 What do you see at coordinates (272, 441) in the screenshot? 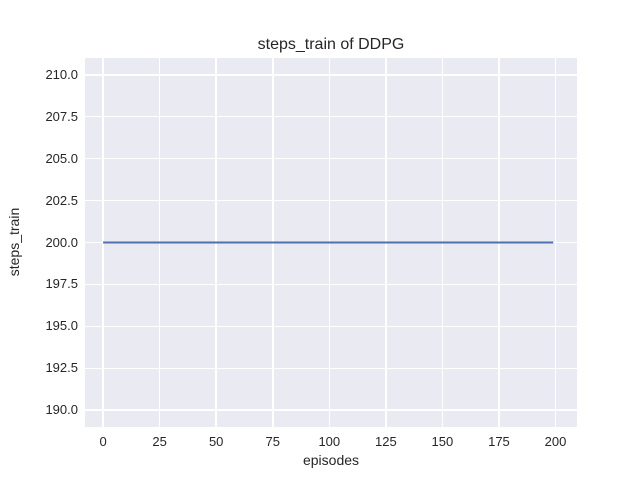
I see `x-tick-label: 75` at bounding box center [272, 441].